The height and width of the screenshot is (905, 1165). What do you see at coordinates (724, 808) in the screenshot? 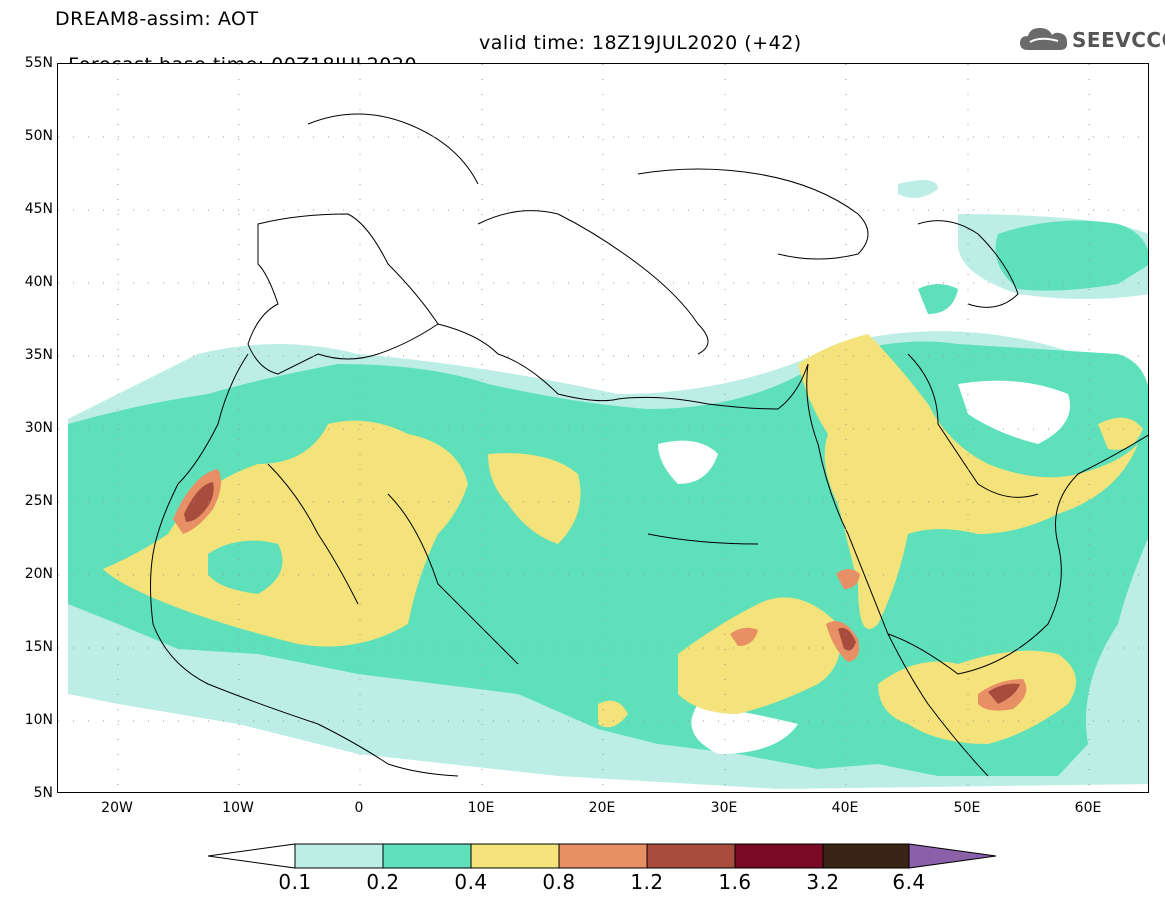
I see `lon-label-30e: 30E` at bounding box center [724, 808].